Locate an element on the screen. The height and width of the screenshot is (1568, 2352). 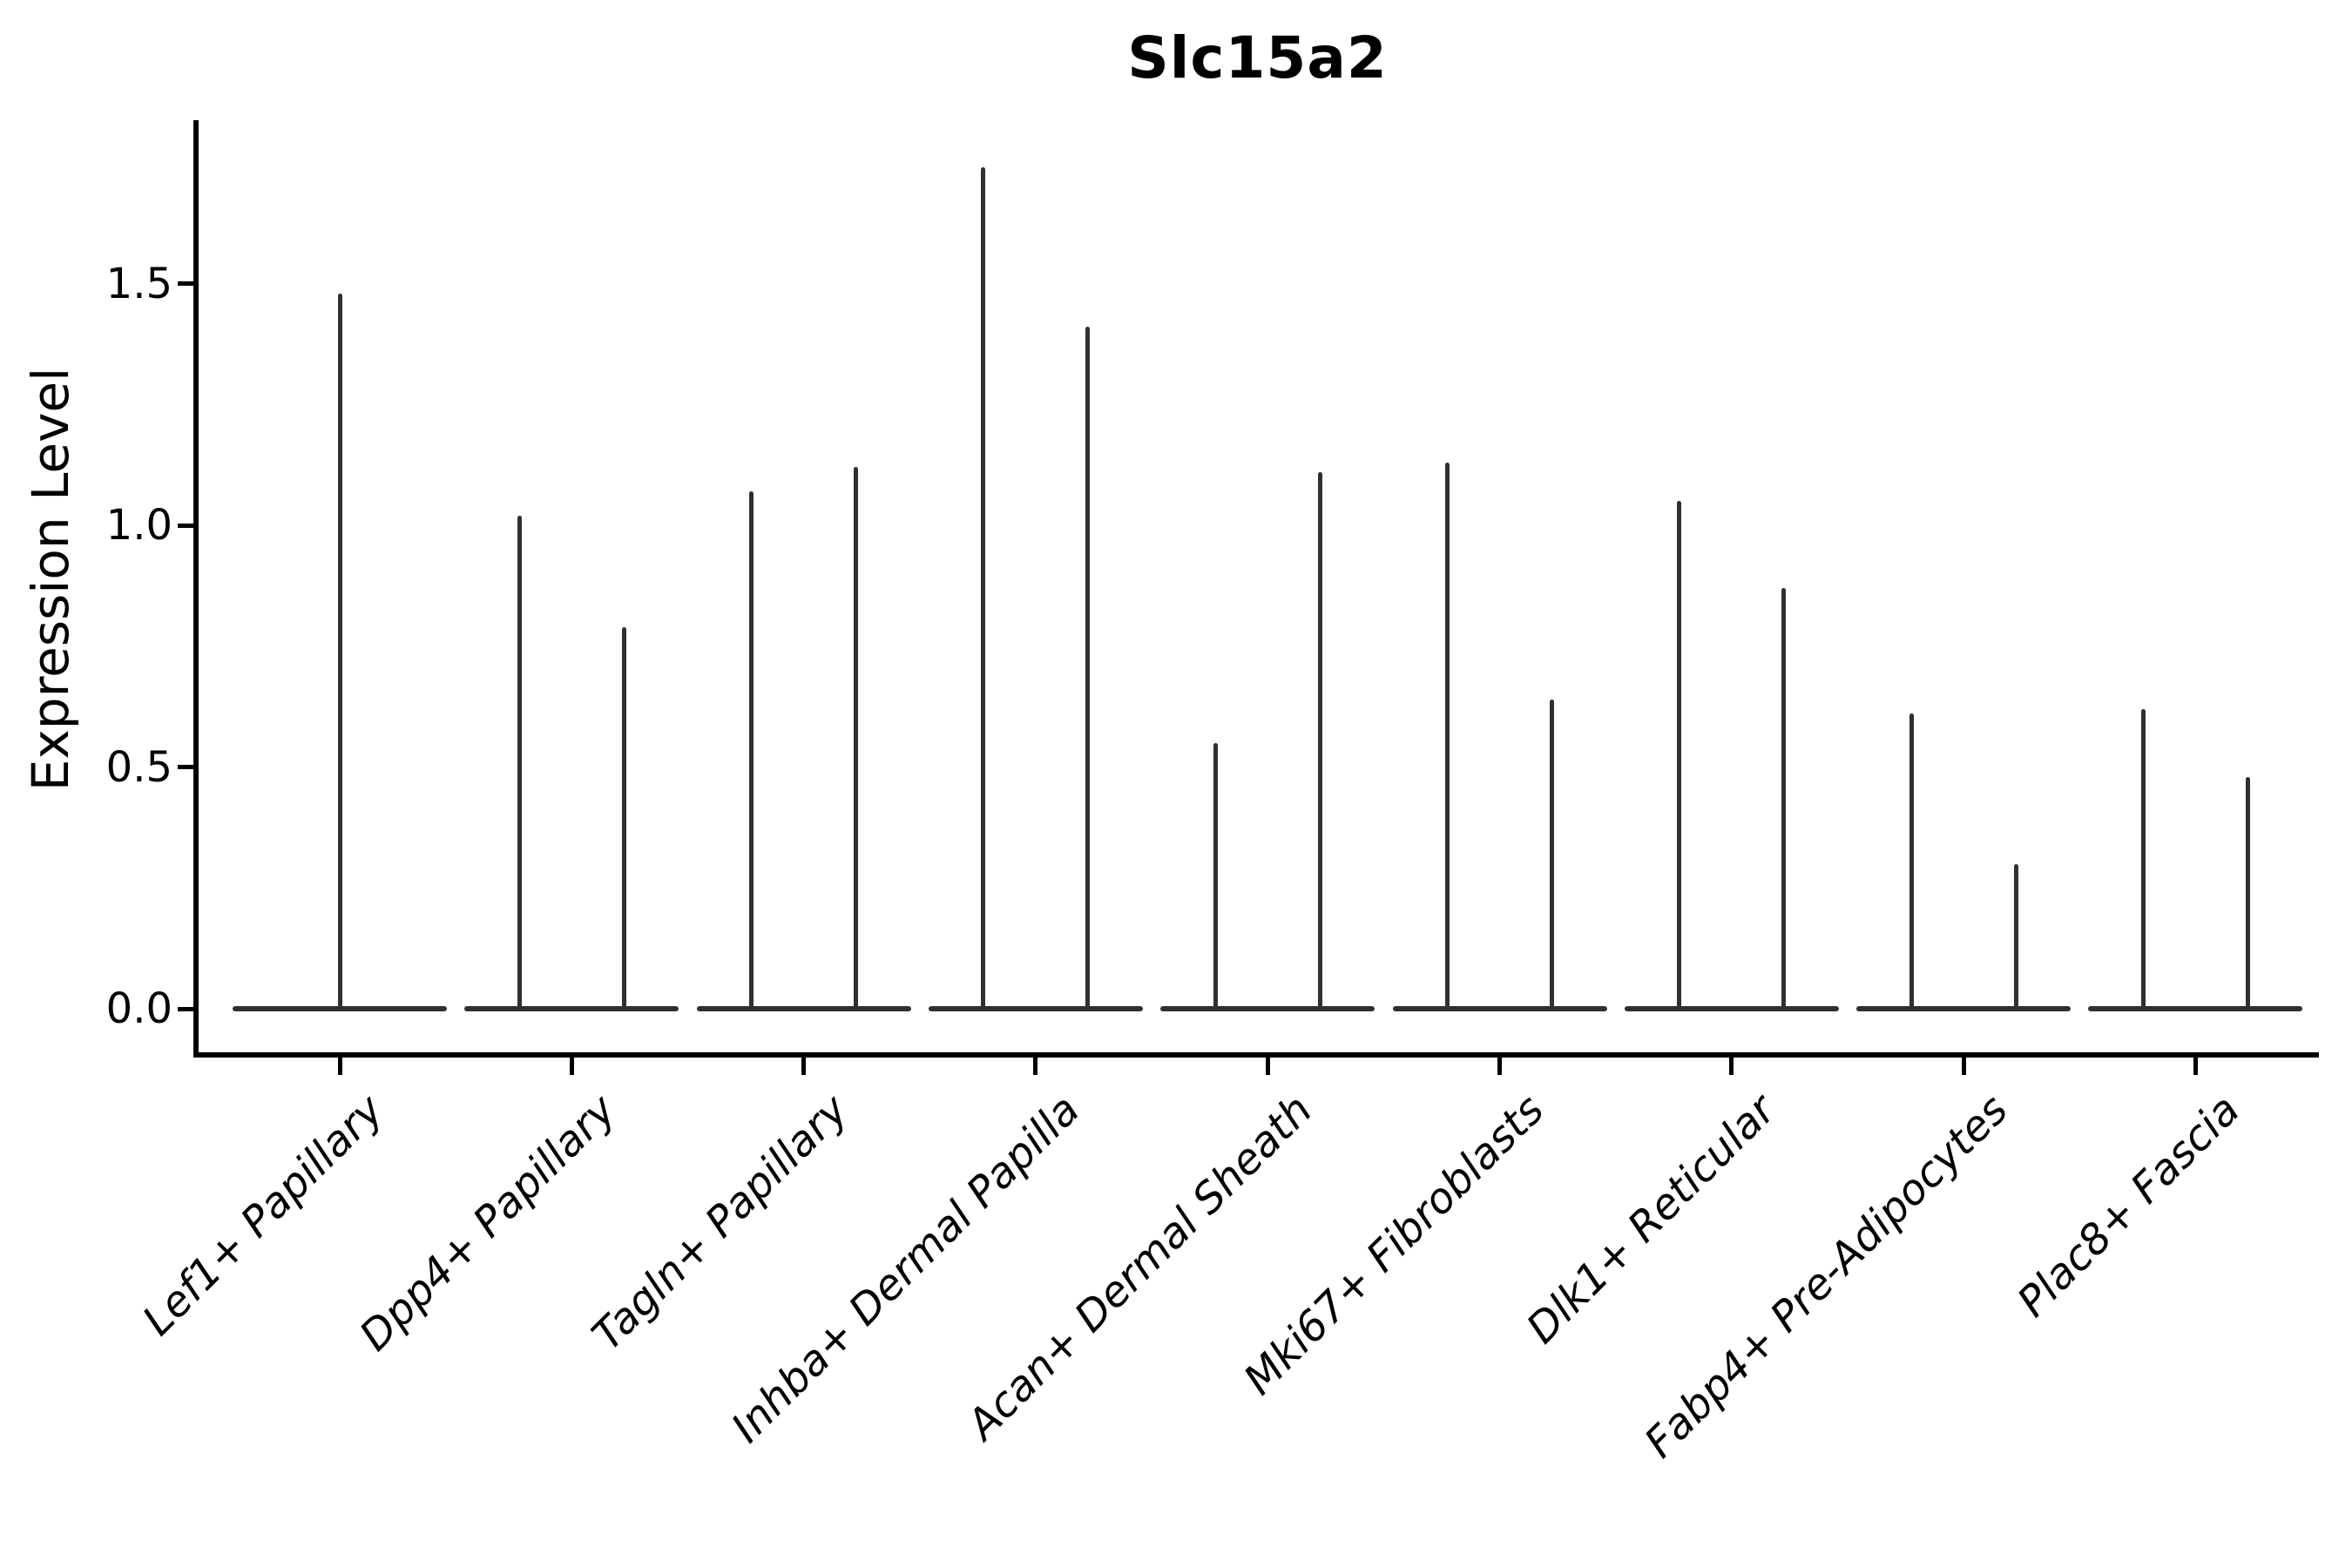
y-tick-label: 1.5 is located at coordinates (138, 283).